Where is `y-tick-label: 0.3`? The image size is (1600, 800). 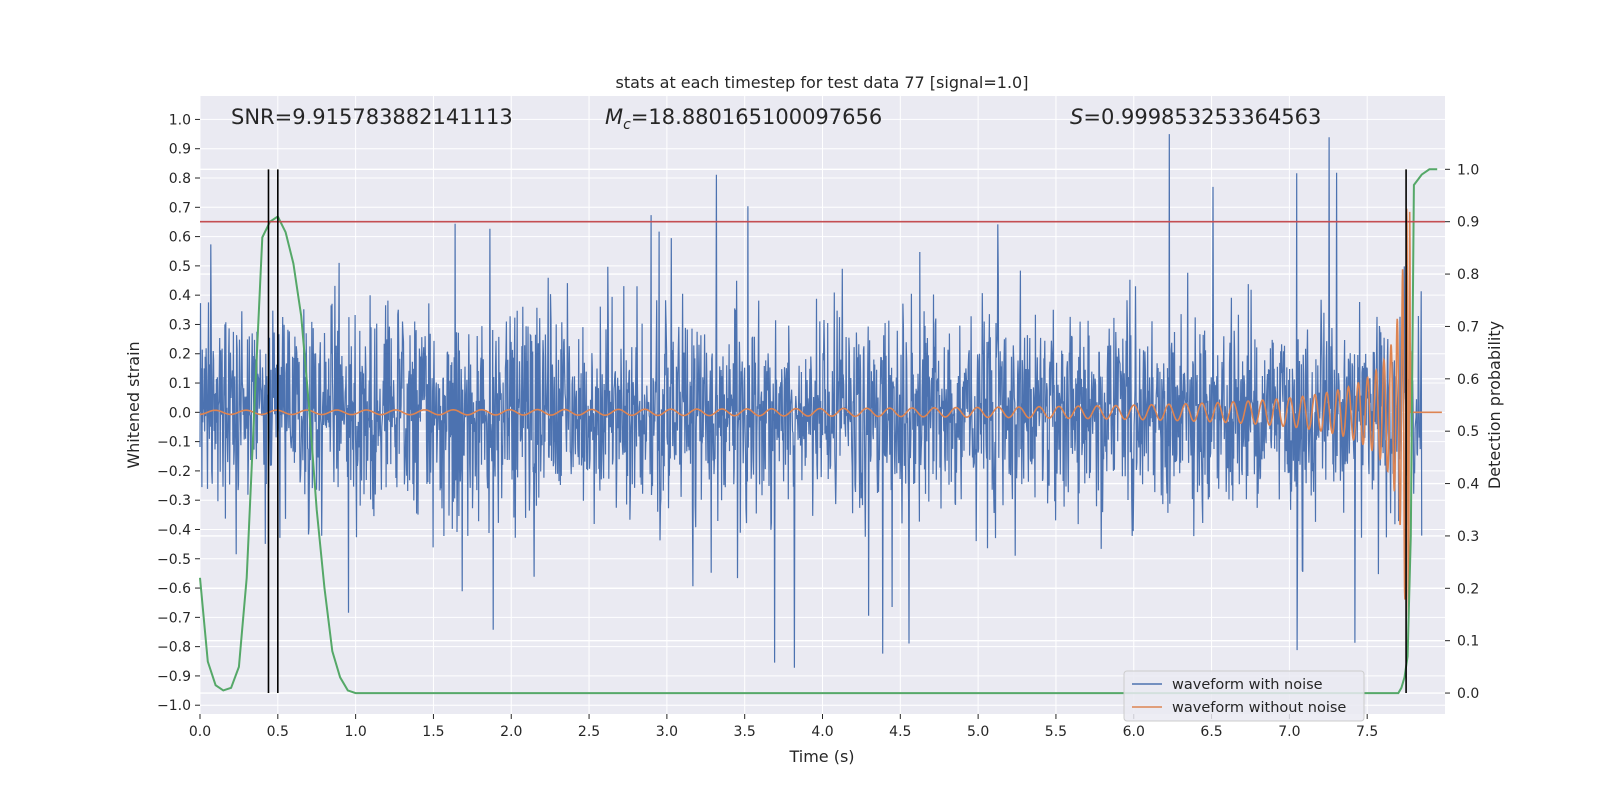 y-tick-label: 0.3 is located at coordinates (180, 325).